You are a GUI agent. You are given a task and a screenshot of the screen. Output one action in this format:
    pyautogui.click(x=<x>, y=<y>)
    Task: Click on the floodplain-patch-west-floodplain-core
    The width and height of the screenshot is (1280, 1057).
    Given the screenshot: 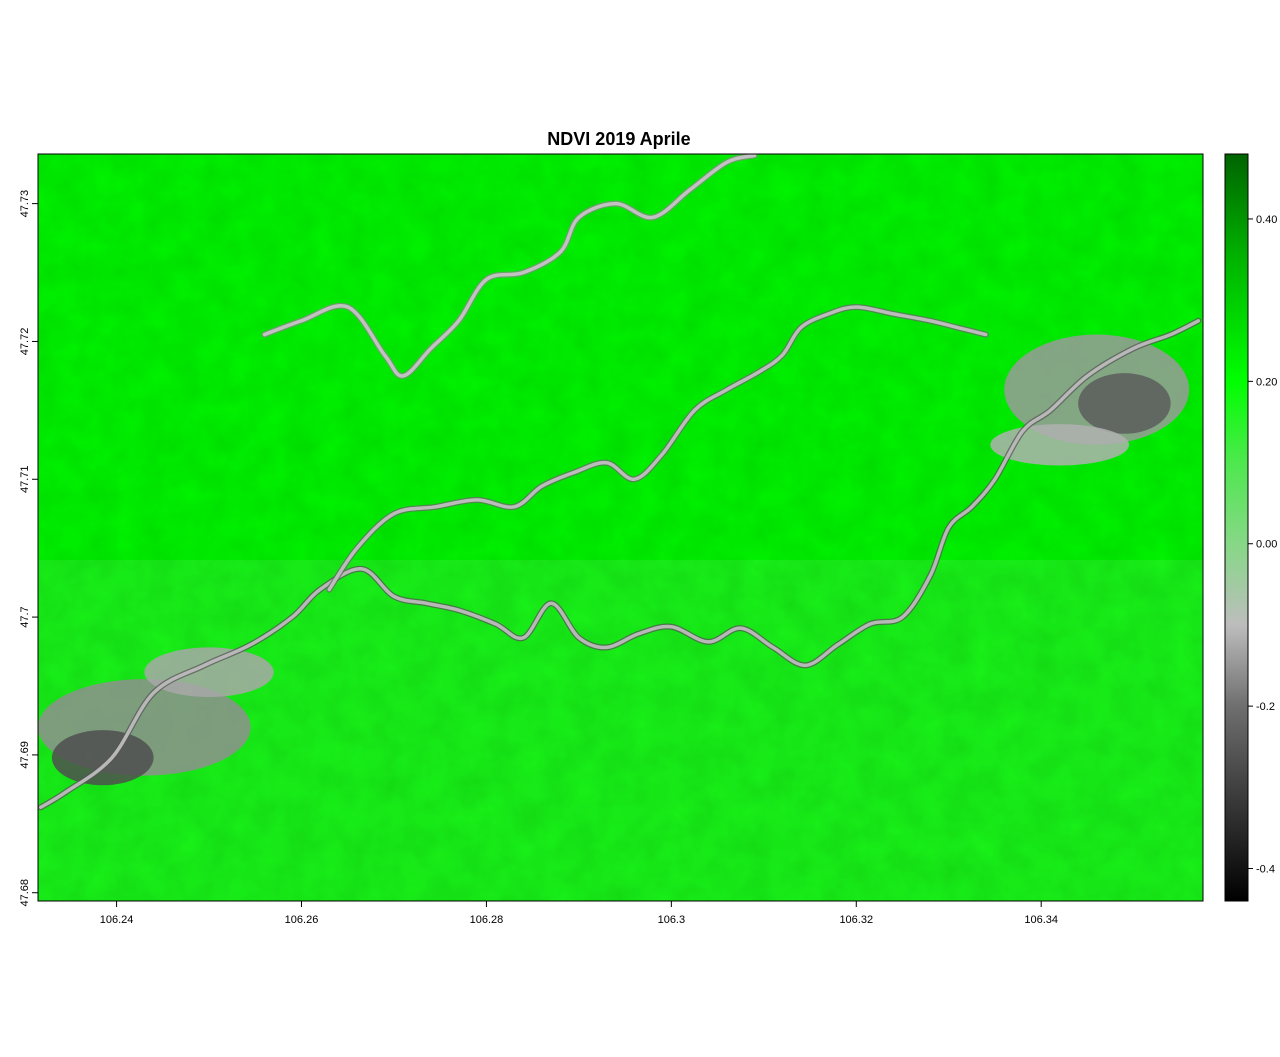 What is the action you would take?
    pyautogui.click(x=102, y=758)
    